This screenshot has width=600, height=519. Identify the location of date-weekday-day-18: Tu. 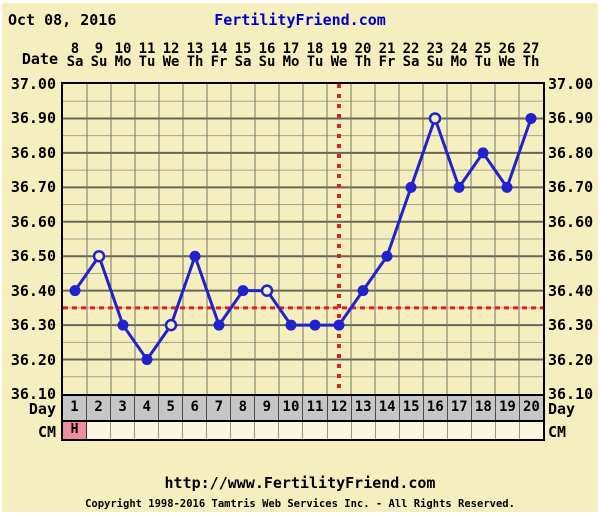
(483, 62).